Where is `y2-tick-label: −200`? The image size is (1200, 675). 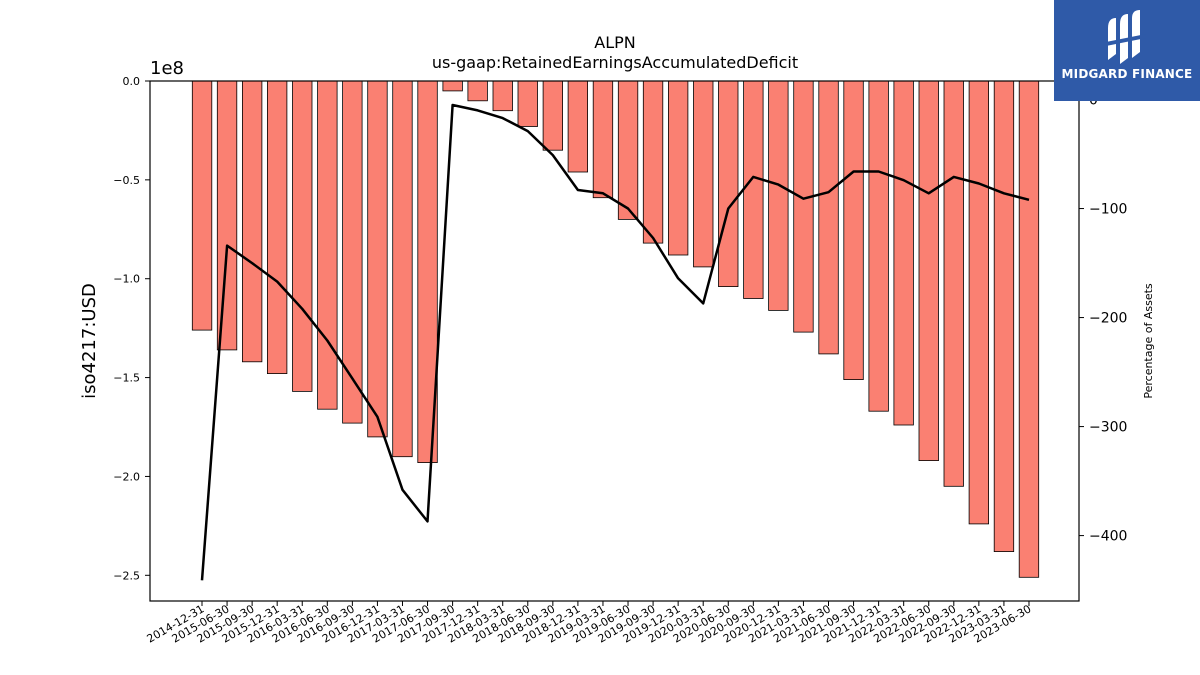
y2-tick-label: −200 is located at coordinates (1108, 319).